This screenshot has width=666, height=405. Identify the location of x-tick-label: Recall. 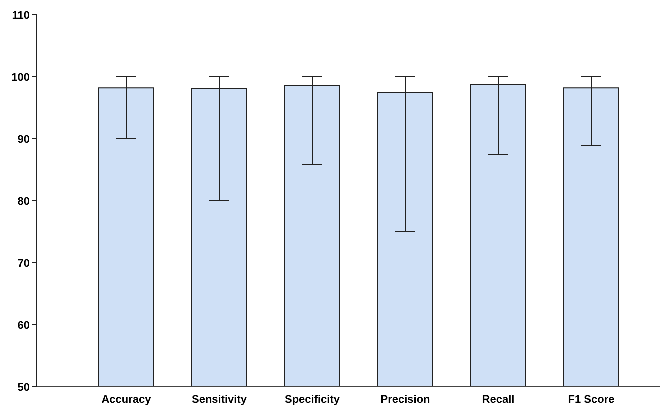
(498, 399).